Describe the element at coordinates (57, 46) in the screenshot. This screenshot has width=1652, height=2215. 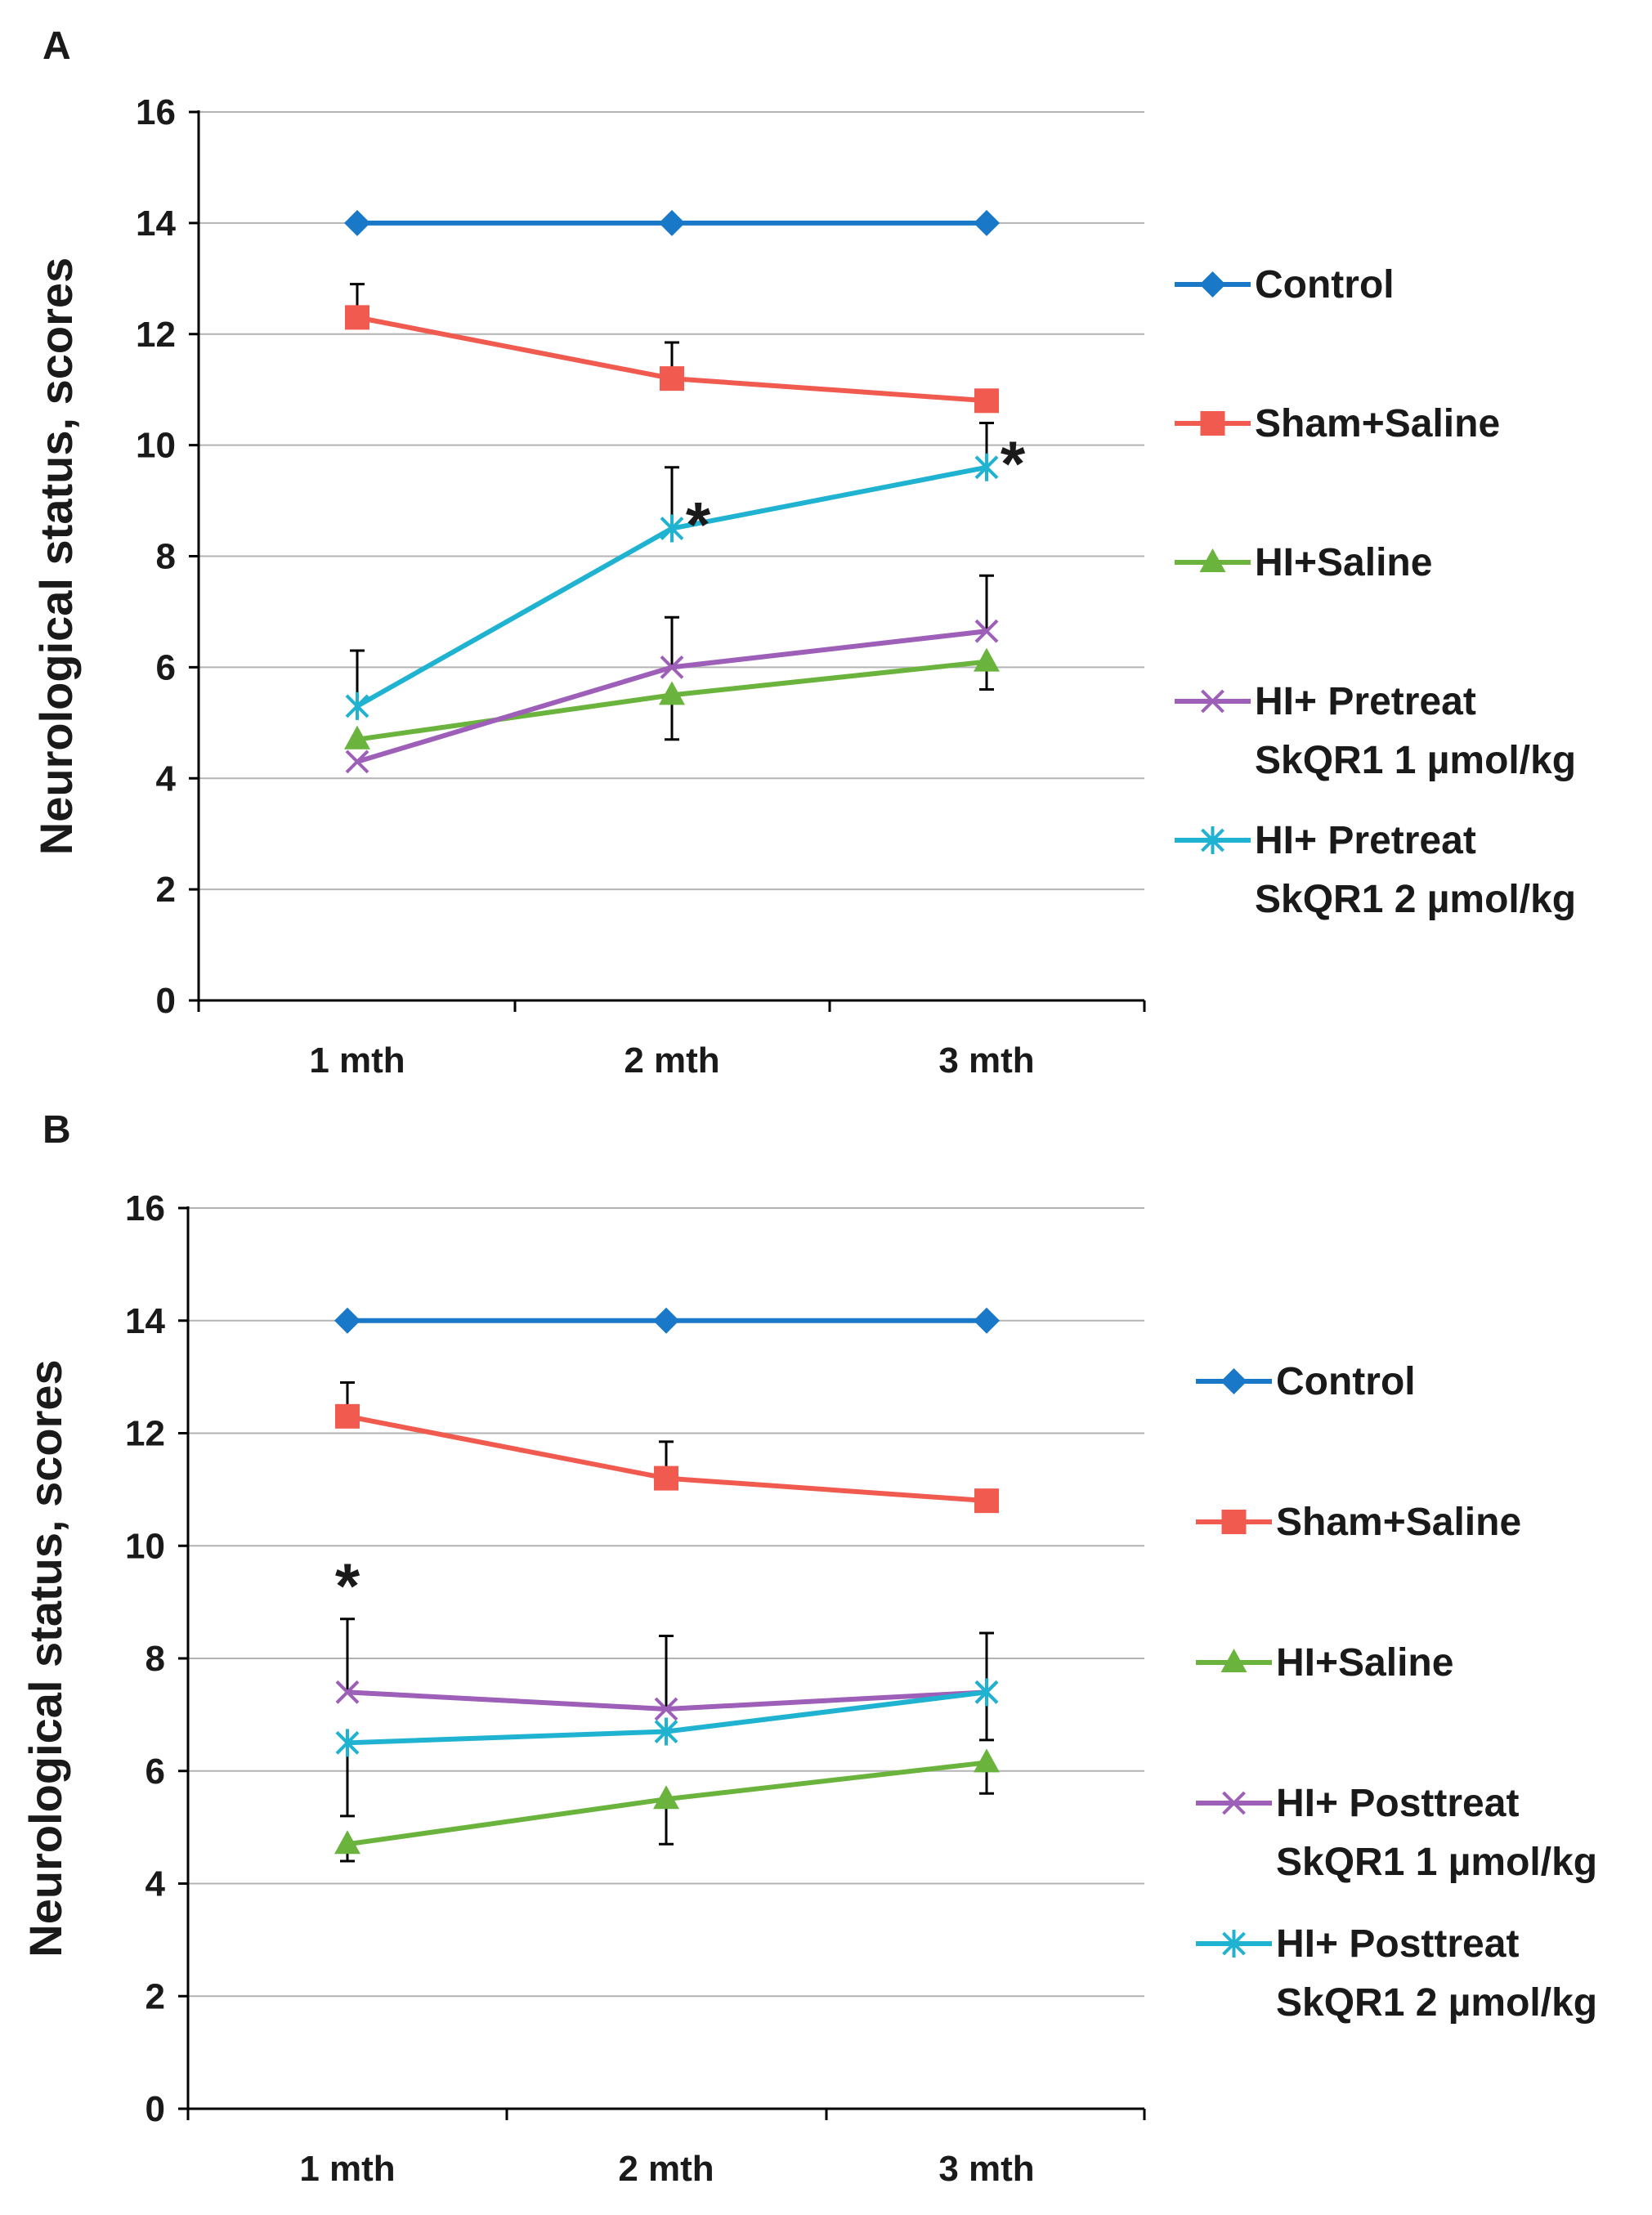
I see `panel-label: A` at that location.